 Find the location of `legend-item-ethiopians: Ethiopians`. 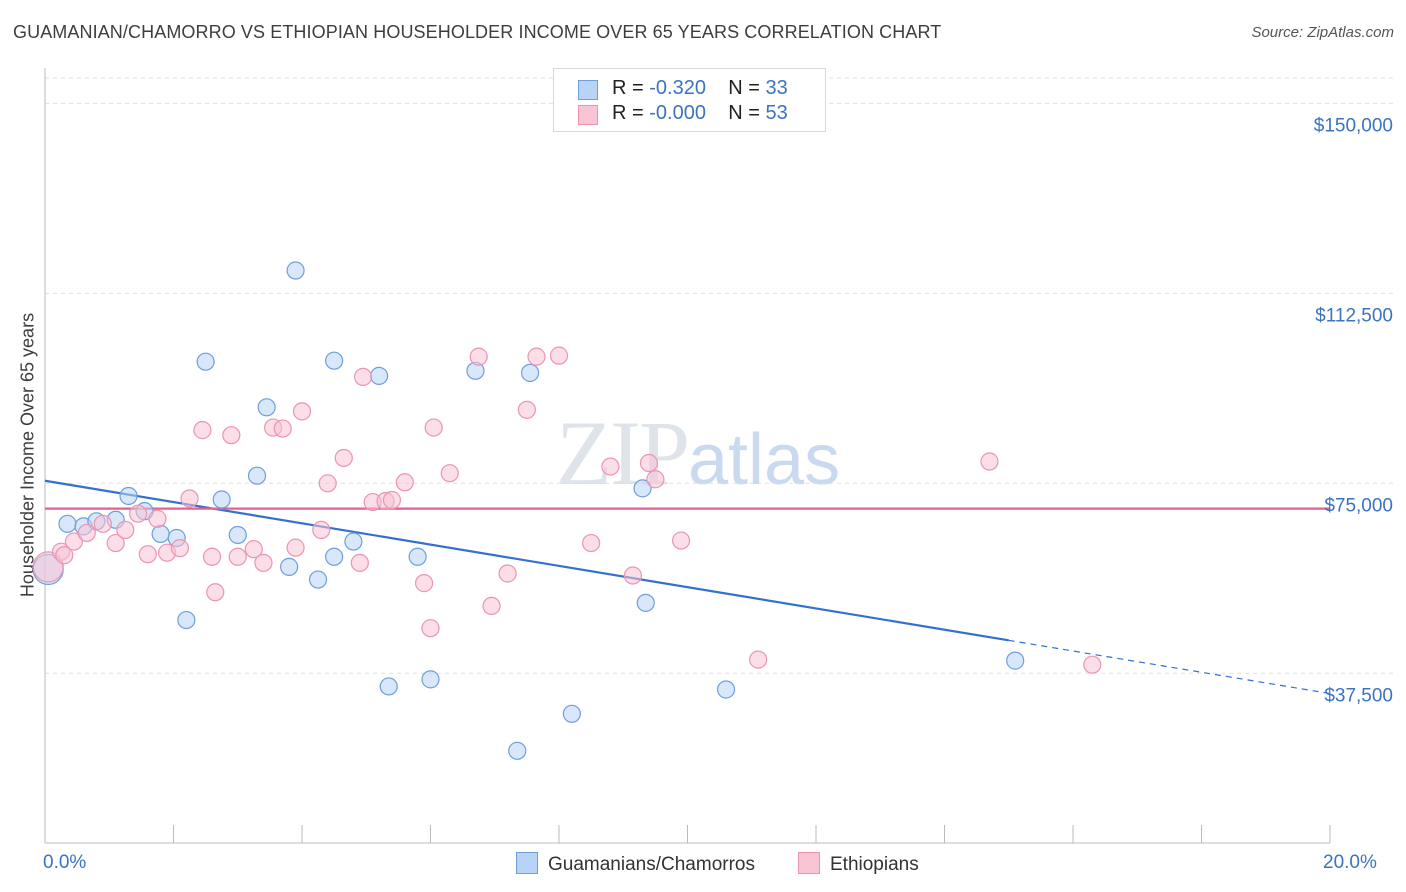

legend-item-ethiopians: Ethiopians is located at coordinates (858, 864).